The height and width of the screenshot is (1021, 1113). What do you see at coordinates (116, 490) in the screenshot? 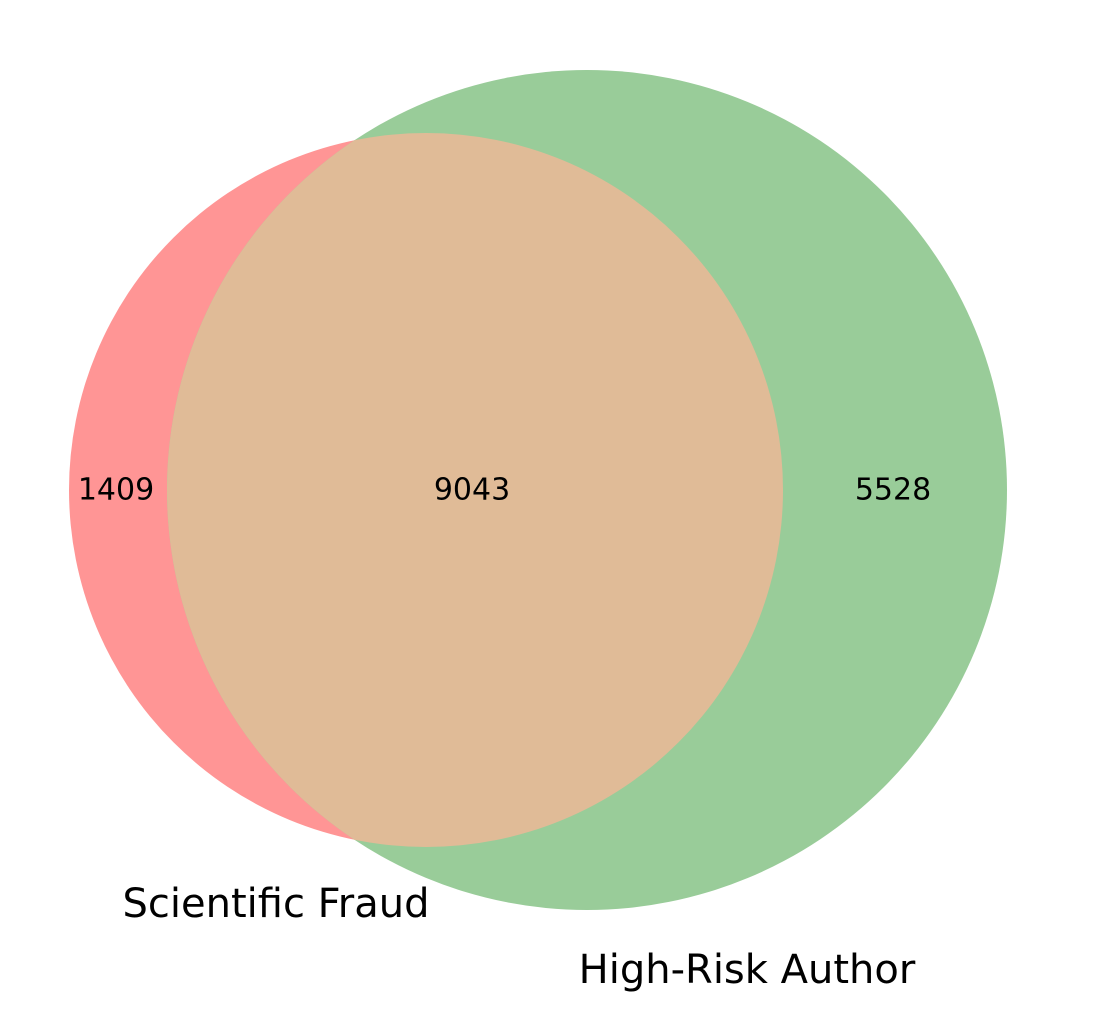
I see `only-scientific-fraud-count: 1409` at bounding box center [116, 490].